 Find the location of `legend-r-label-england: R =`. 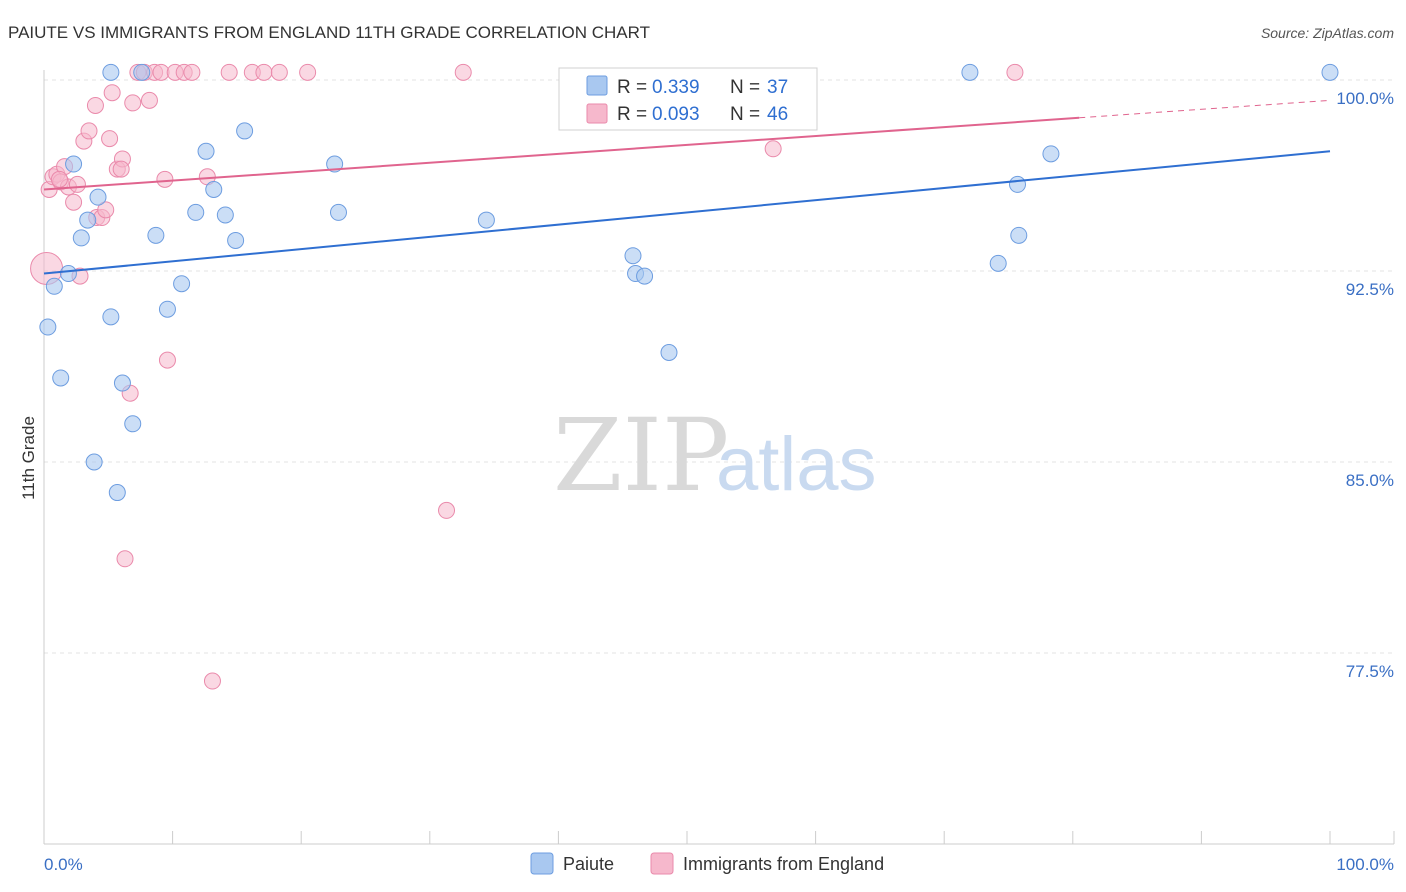

legend-r-label-england: R = is located at coordinates (632, 114).